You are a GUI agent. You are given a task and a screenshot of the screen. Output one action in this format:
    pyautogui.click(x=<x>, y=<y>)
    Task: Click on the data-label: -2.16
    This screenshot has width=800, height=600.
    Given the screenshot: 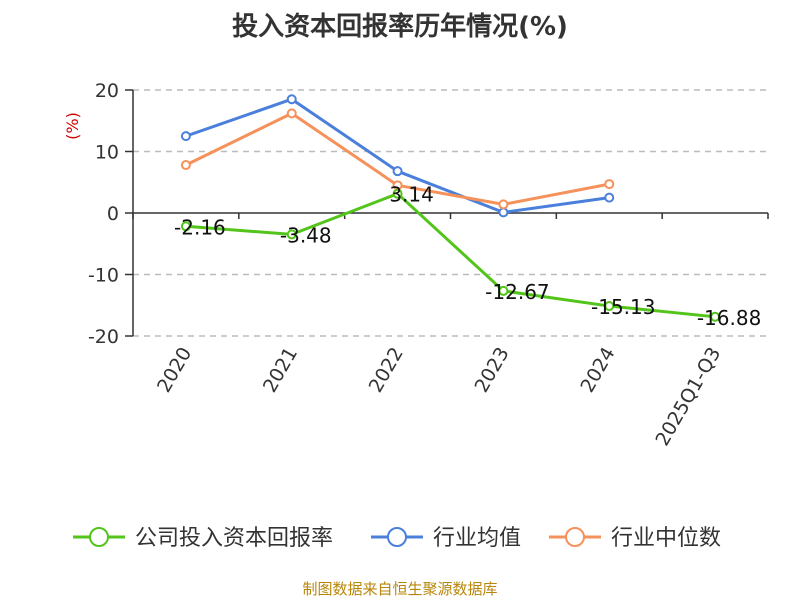 What is the action you would take?
    pyautogui.click(x=200, y=227)
    